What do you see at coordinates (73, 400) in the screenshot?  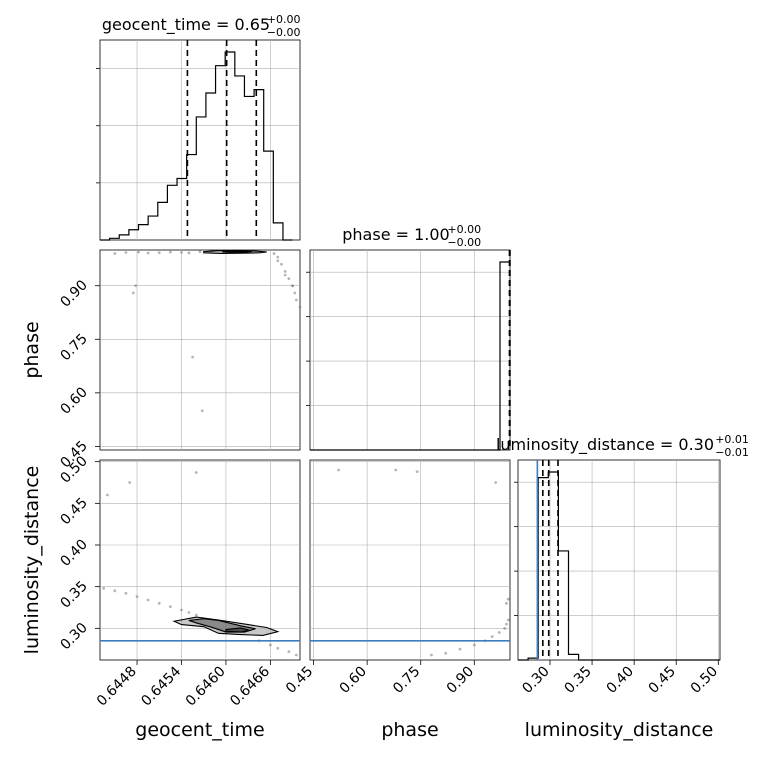 I see `y-tick-label: 0.60` at bounding box center [73, 400].